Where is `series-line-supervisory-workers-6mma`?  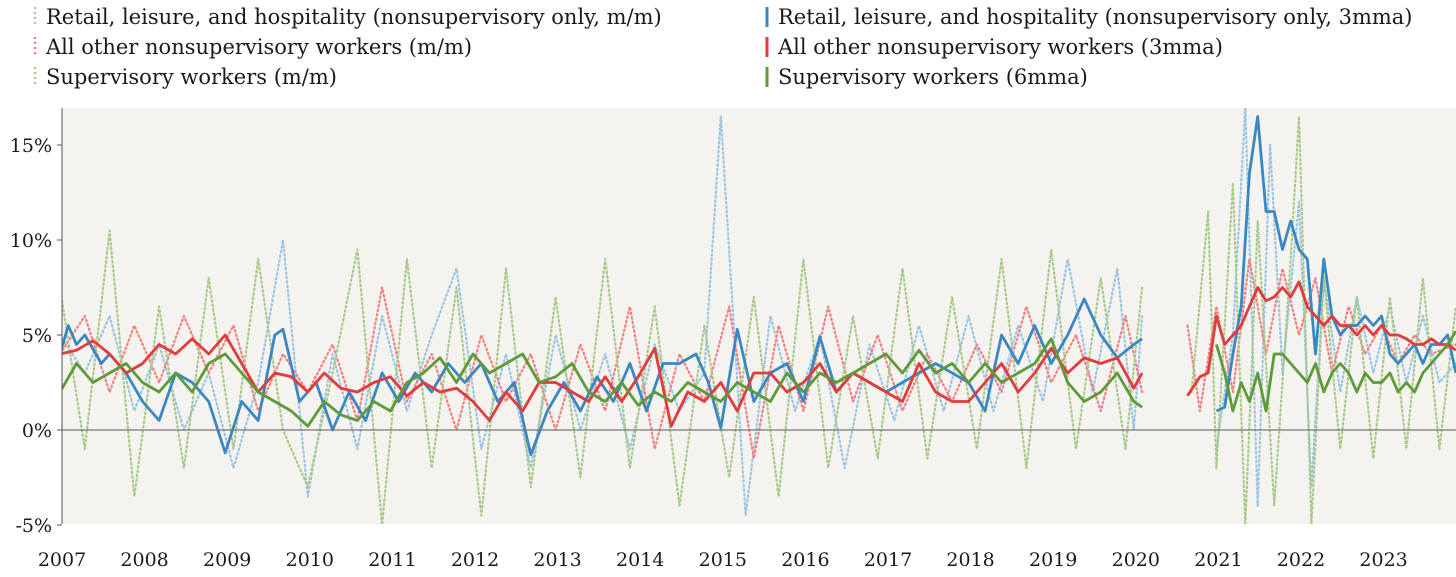
series-line-supervisory-workers-6mma is located at coordinates (602, 382).